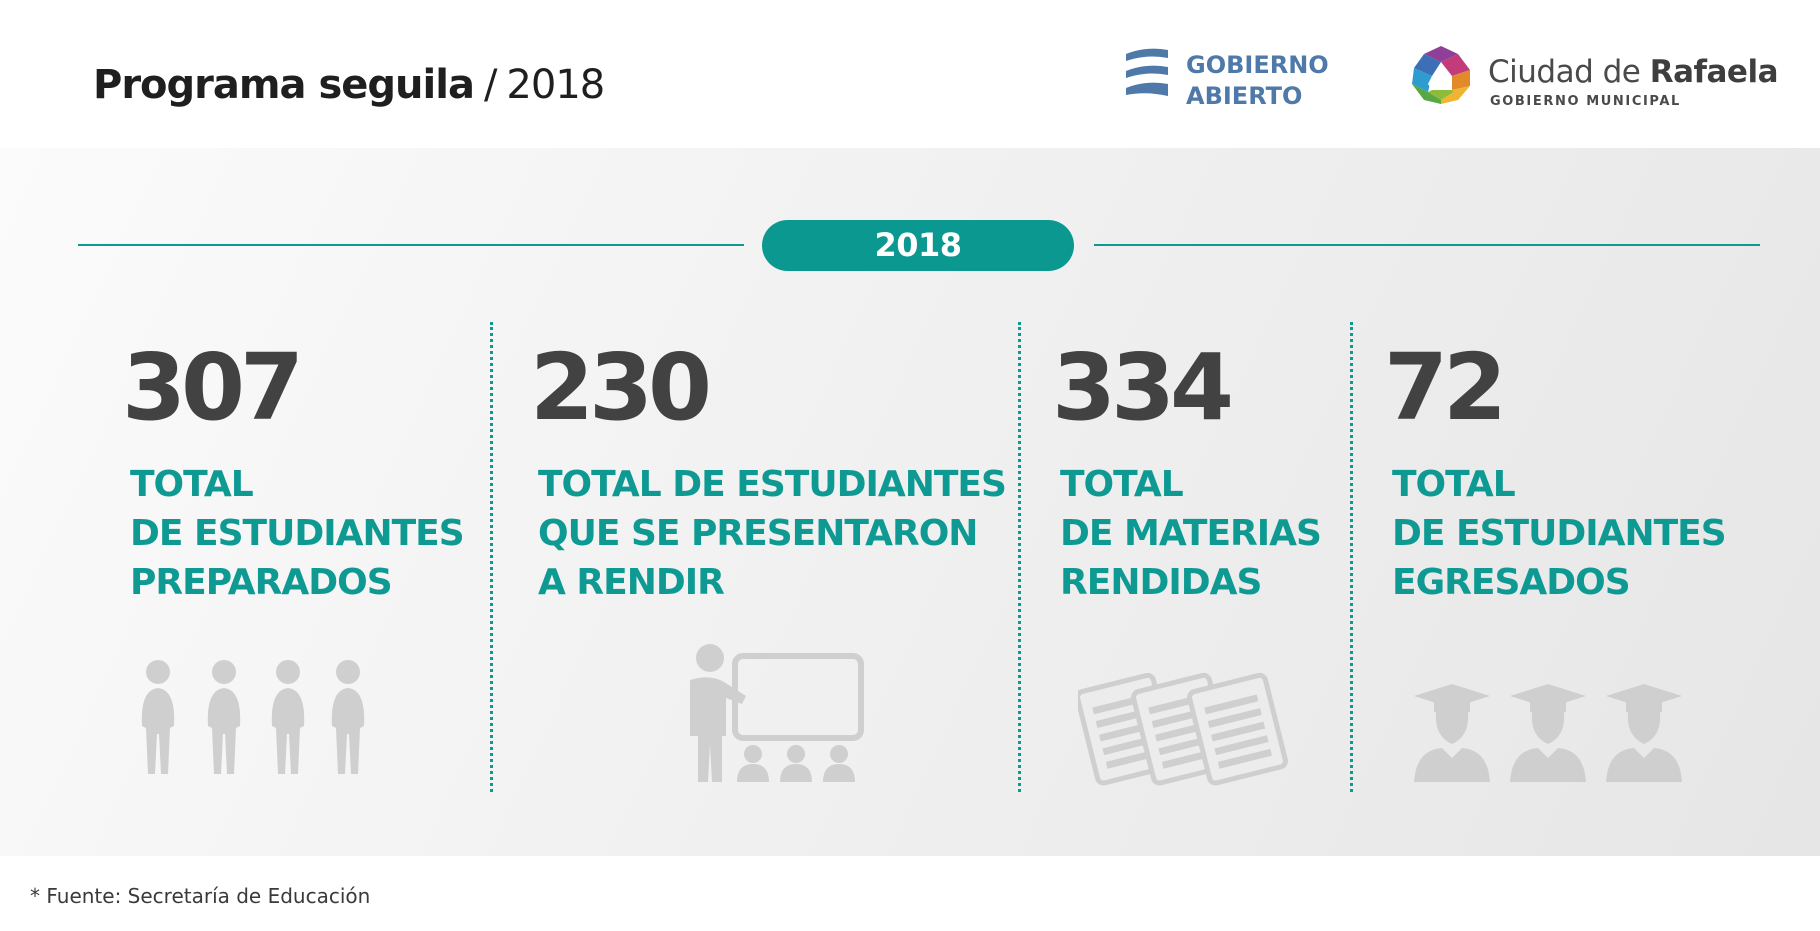 This screenshot has height=931, width=1820. Describe the element at coordinates (1257, 81) in the screenshot. I see `gobierno-abierto-text: GOBIERNO ABIERTO` at that location.